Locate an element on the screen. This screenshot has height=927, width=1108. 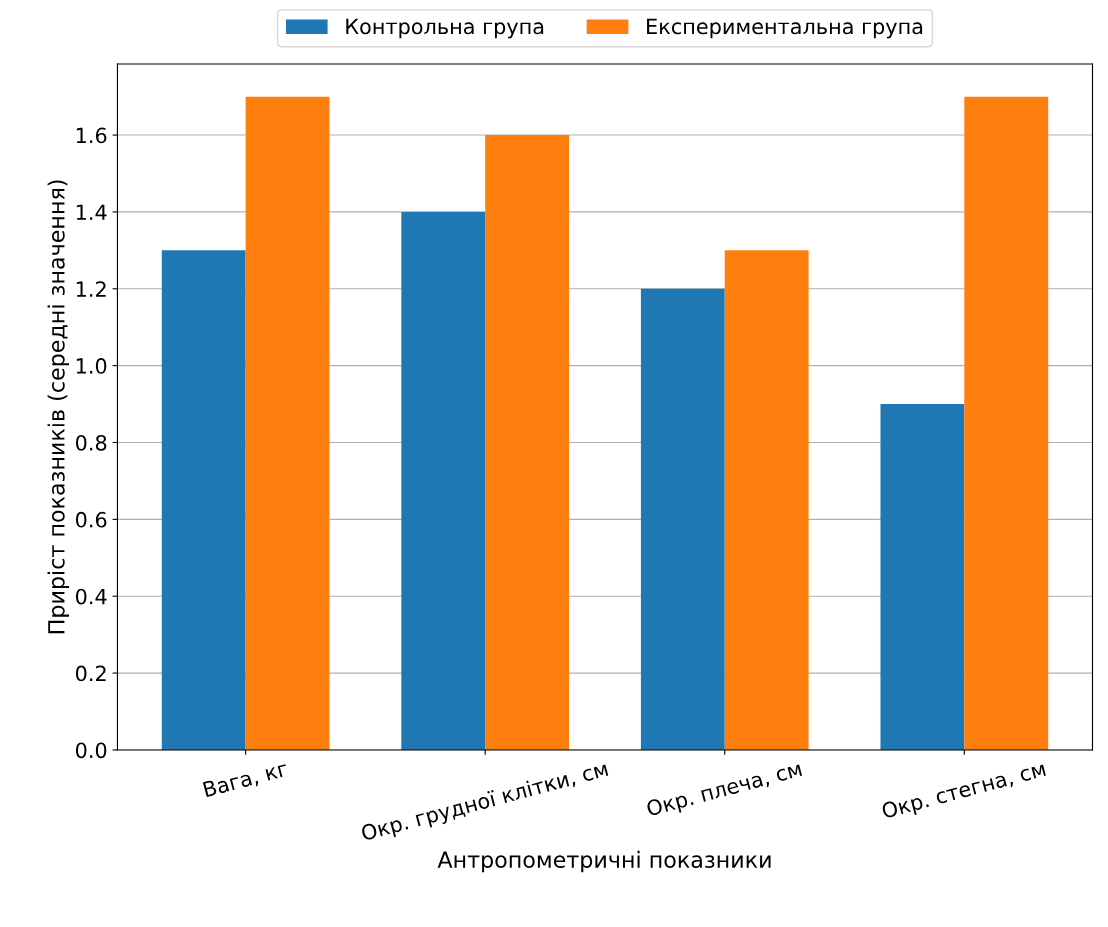
y-tick-label: 1.0 is located at coordinates (91, 366).